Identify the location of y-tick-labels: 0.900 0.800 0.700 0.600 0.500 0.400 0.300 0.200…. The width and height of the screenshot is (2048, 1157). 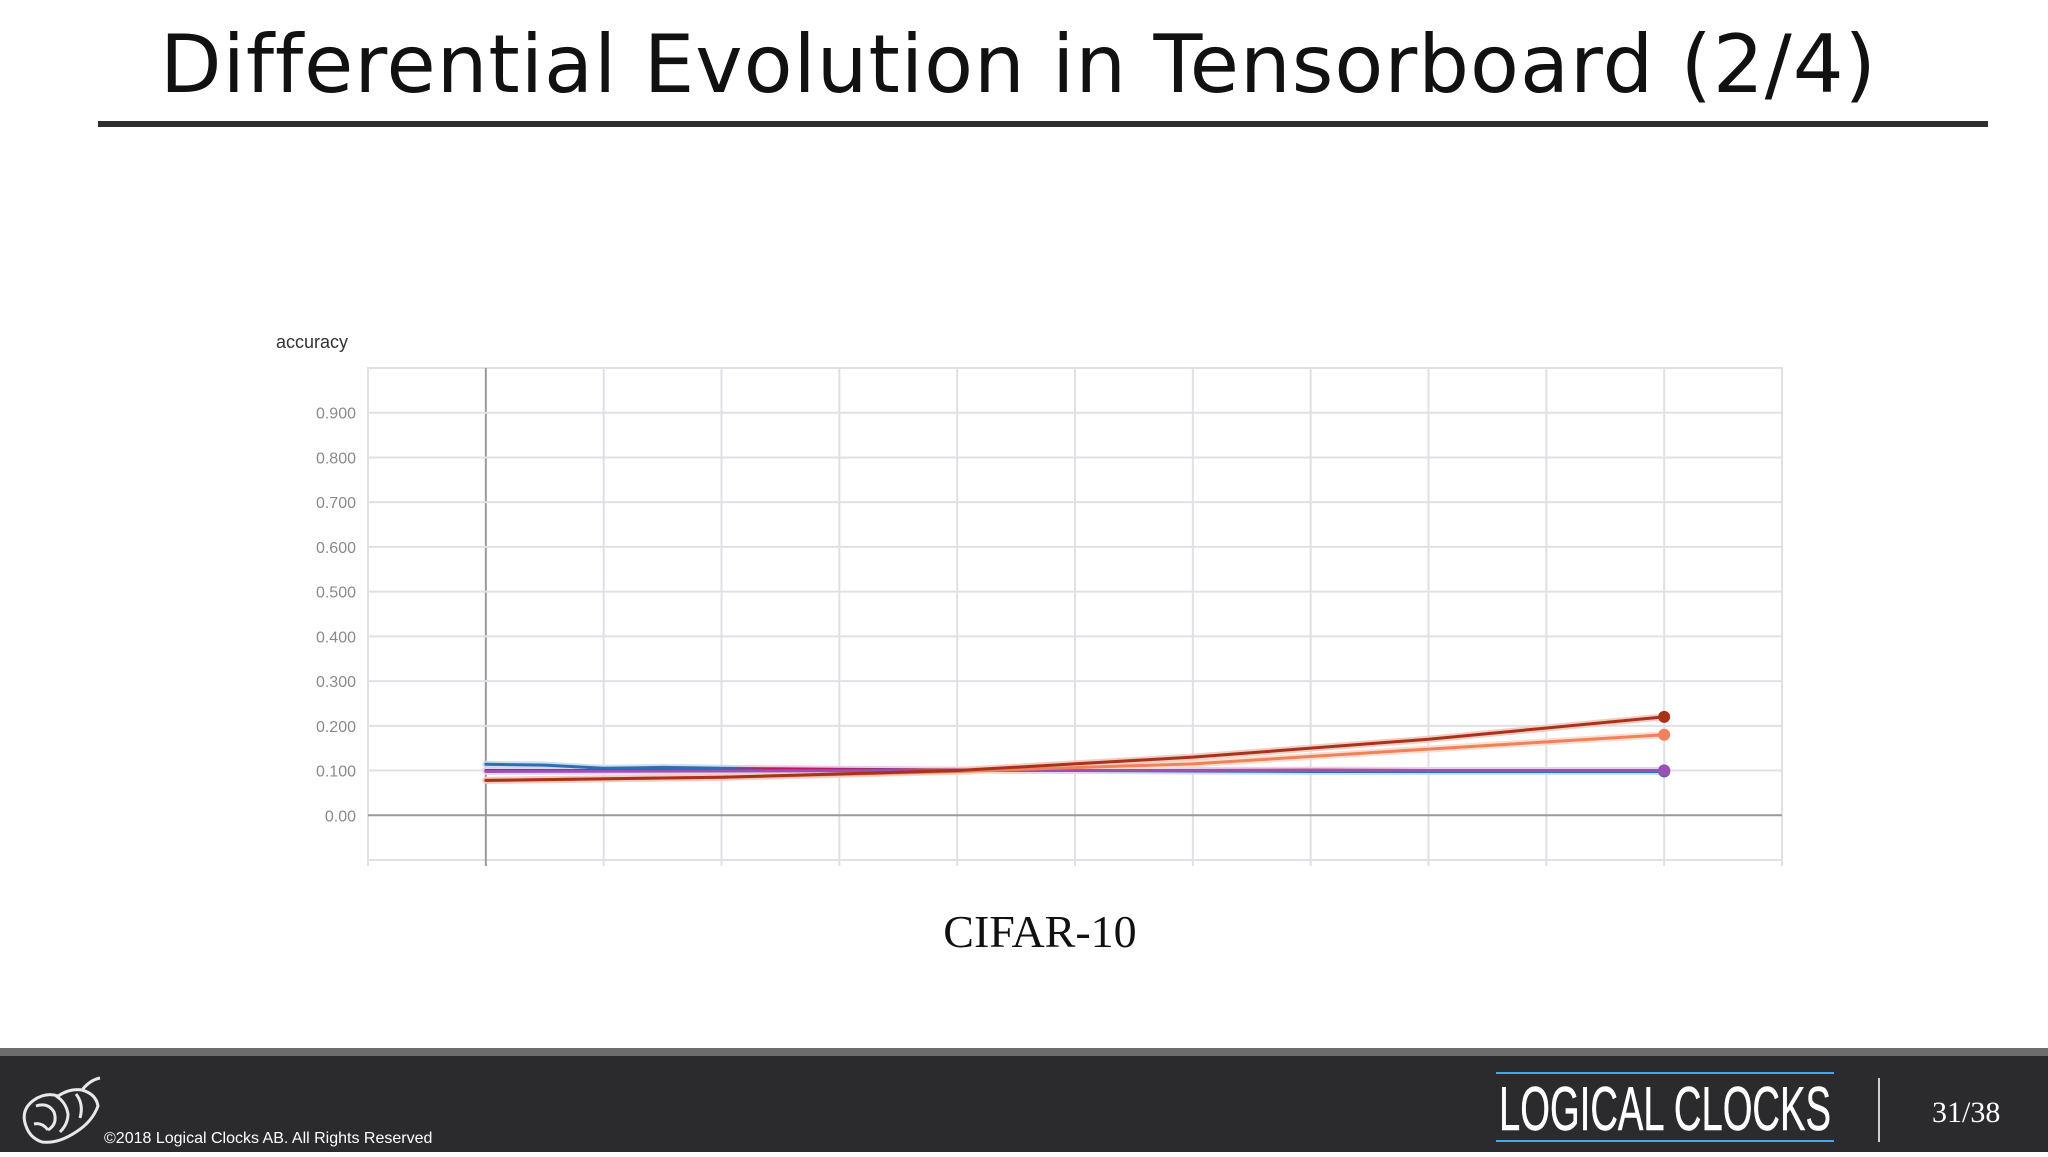
(336, 616).